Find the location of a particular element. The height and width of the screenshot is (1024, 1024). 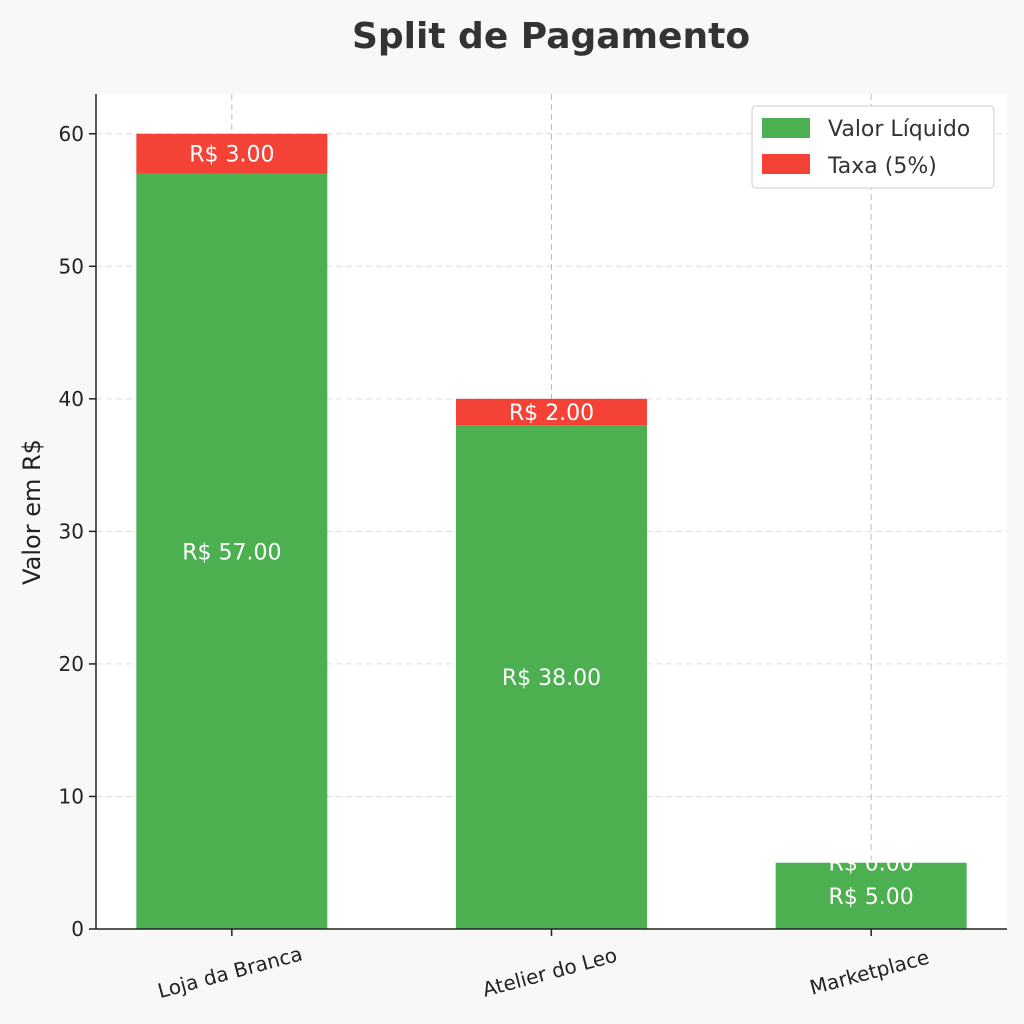

data-label: R$ 5.00 is located at coordinates (871, 897).